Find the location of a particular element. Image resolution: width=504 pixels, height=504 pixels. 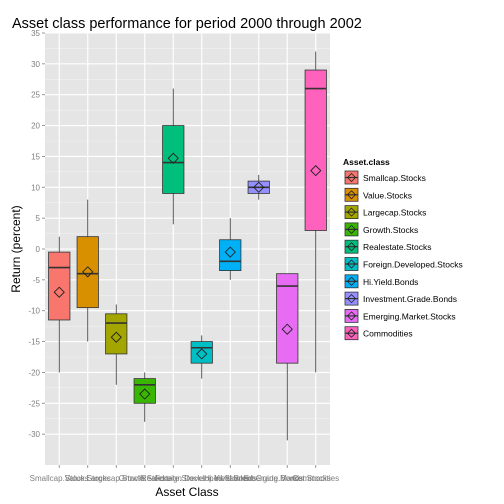

legend-item: Emerging.Market.Stocks is located at coordinates (400, 315).